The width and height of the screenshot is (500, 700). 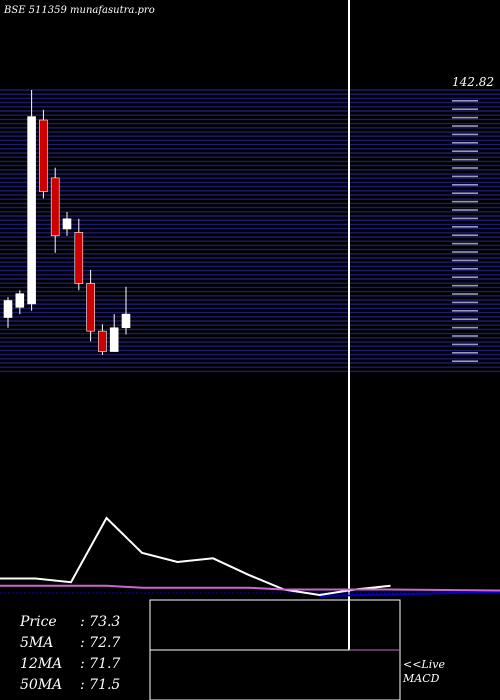 I want to click on stat-price-value: 73.3, so click(x=105, y=622).